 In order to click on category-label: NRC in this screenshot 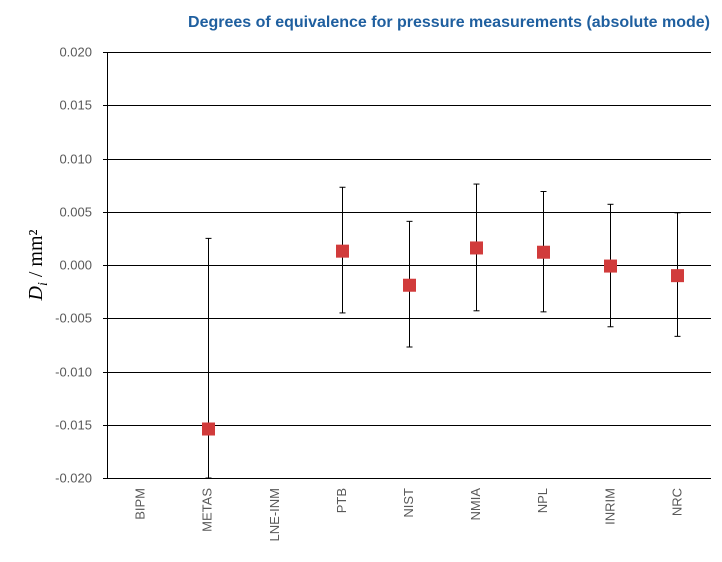, I will do `click(676, 502)`.